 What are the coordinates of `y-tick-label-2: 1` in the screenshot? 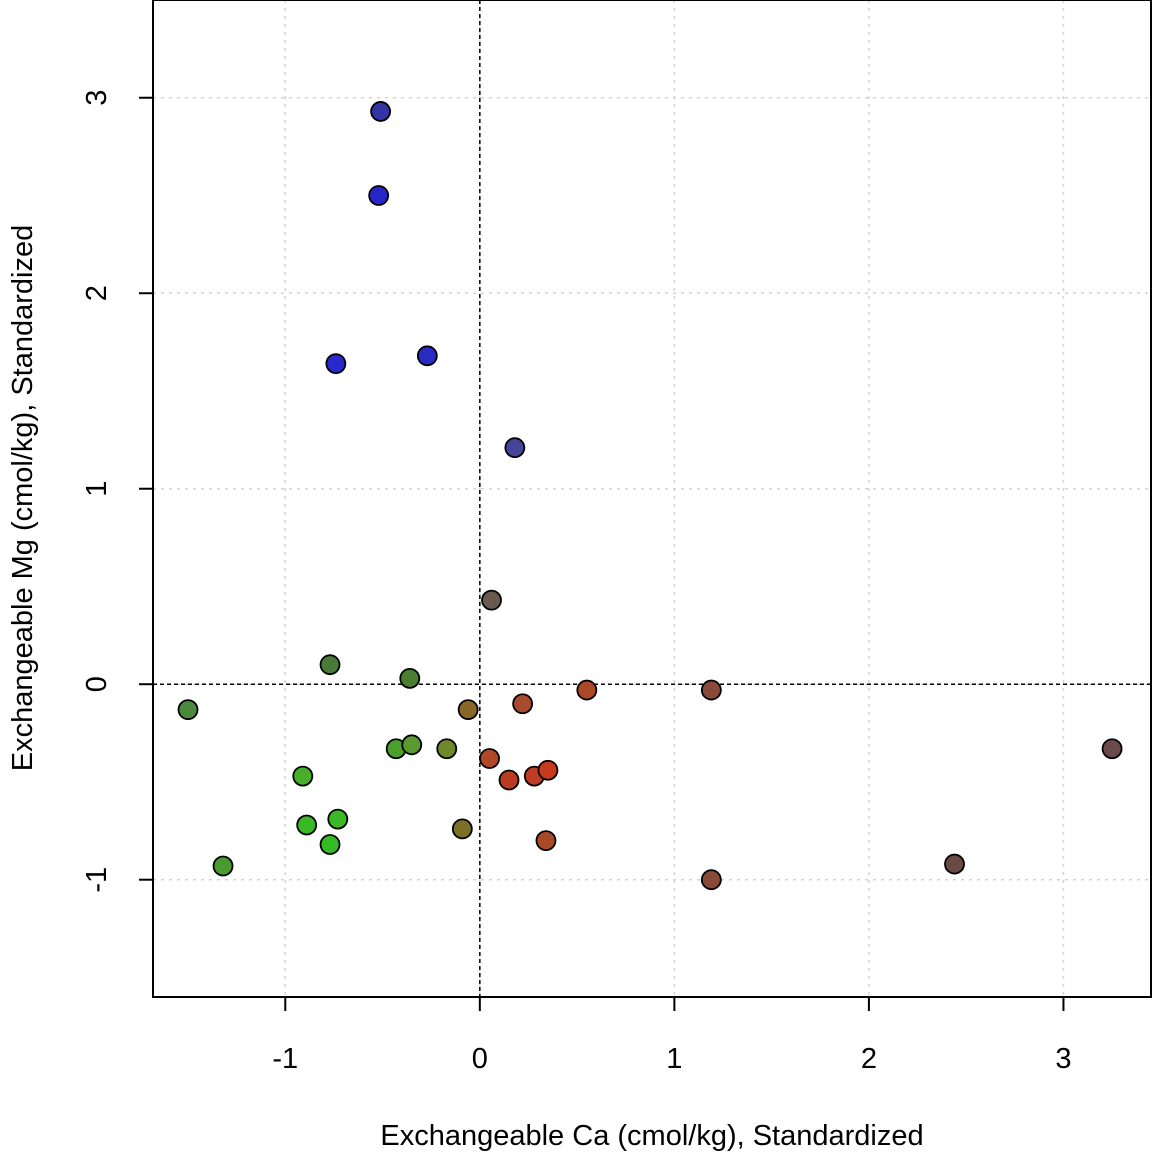 It's located at (97, 489).